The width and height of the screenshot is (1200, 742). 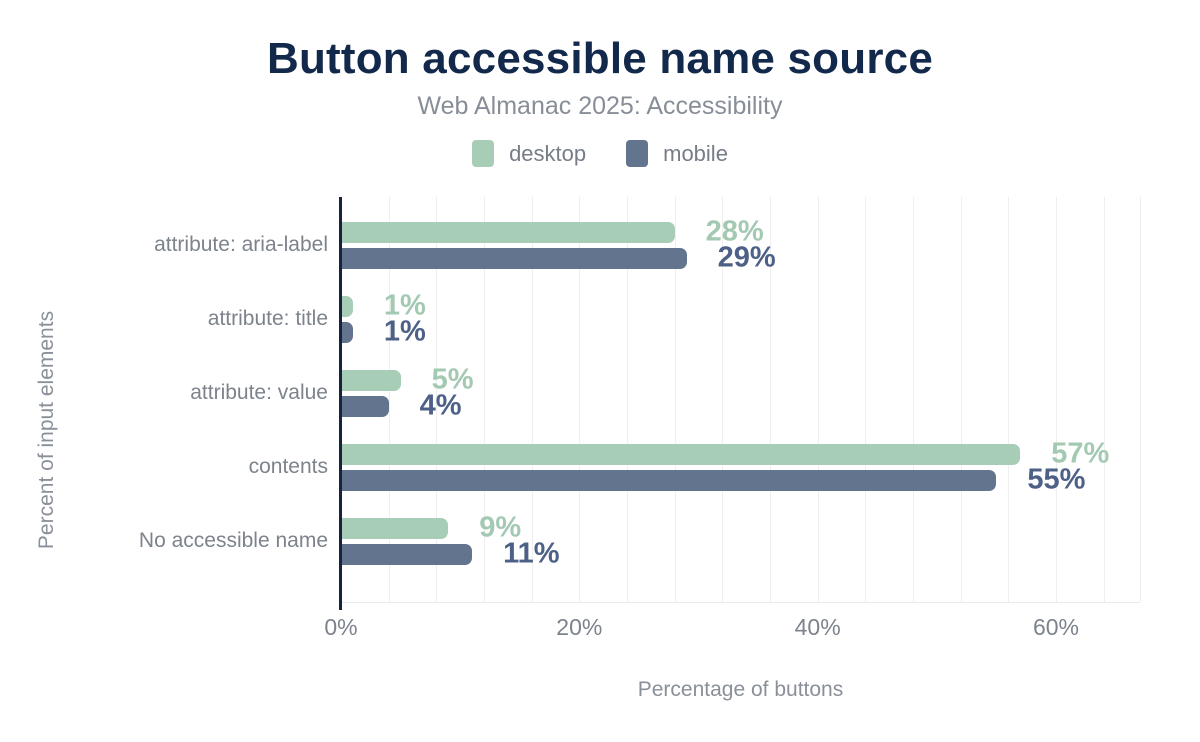 What do you see at coordinates (1056, 627) in the screenshot?
I see `x-tick-label-3: 60%` at bounding box center [1056, 627].